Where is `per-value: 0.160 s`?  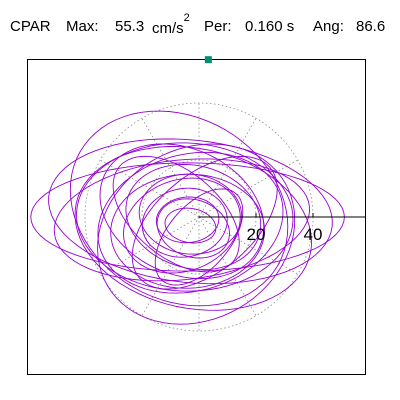
per-value: 0.160 s is located at coordinates (270, 26).